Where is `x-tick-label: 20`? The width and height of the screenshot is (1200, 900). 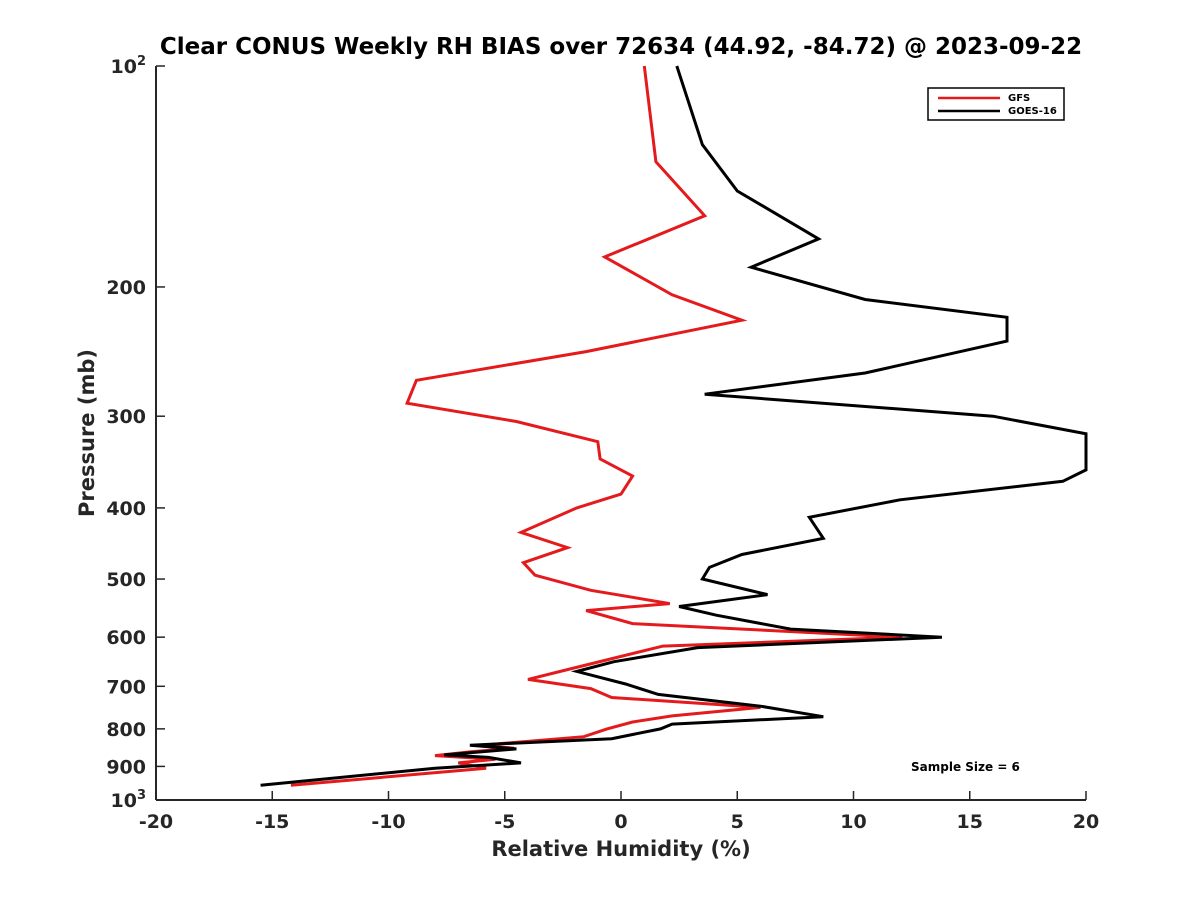
x-tick-label: 20 is located at coordinates (1086, 822).